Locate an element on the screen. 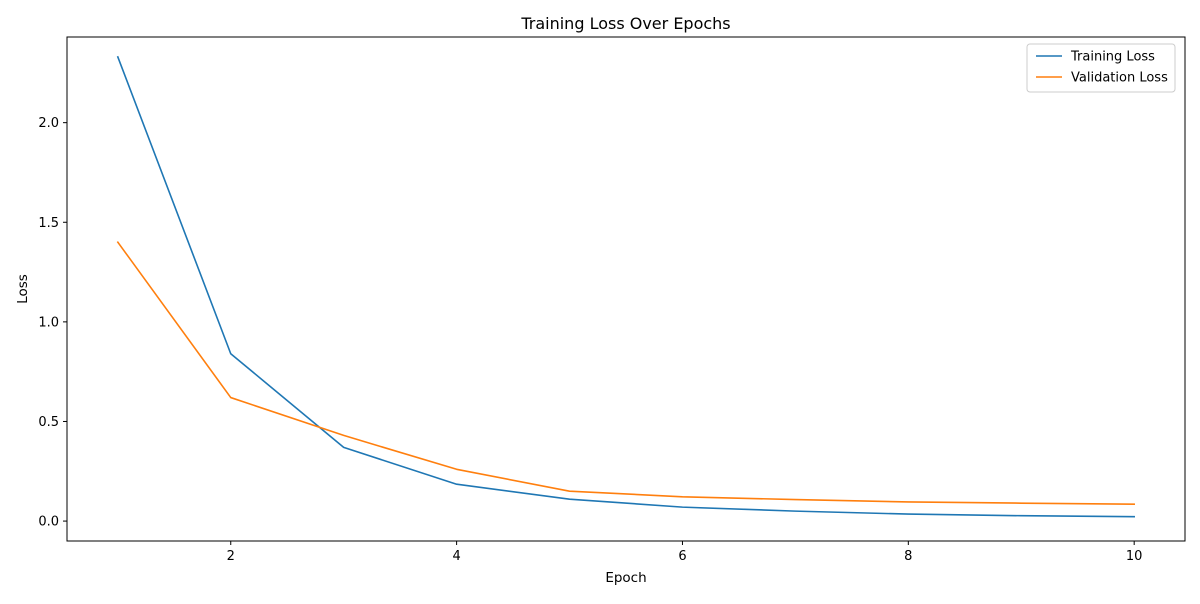 The width and height of the screenshot is (1200, 604). x-tick-label: 10 is located at coordinates (1134, 556).